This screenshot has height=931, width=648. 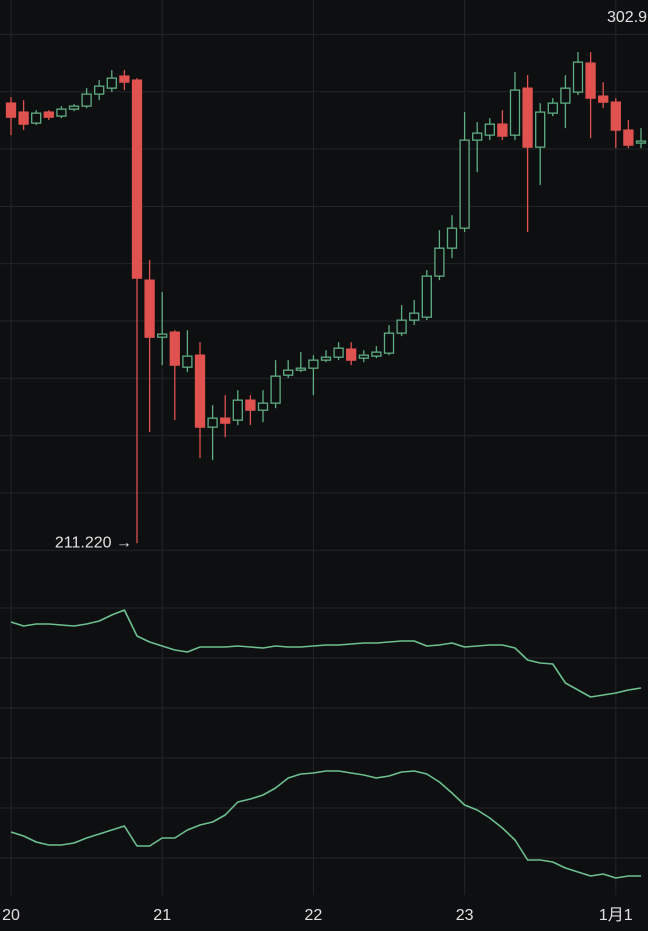 I want to click on x-tick-label: 22, so click(x=314, y=915).